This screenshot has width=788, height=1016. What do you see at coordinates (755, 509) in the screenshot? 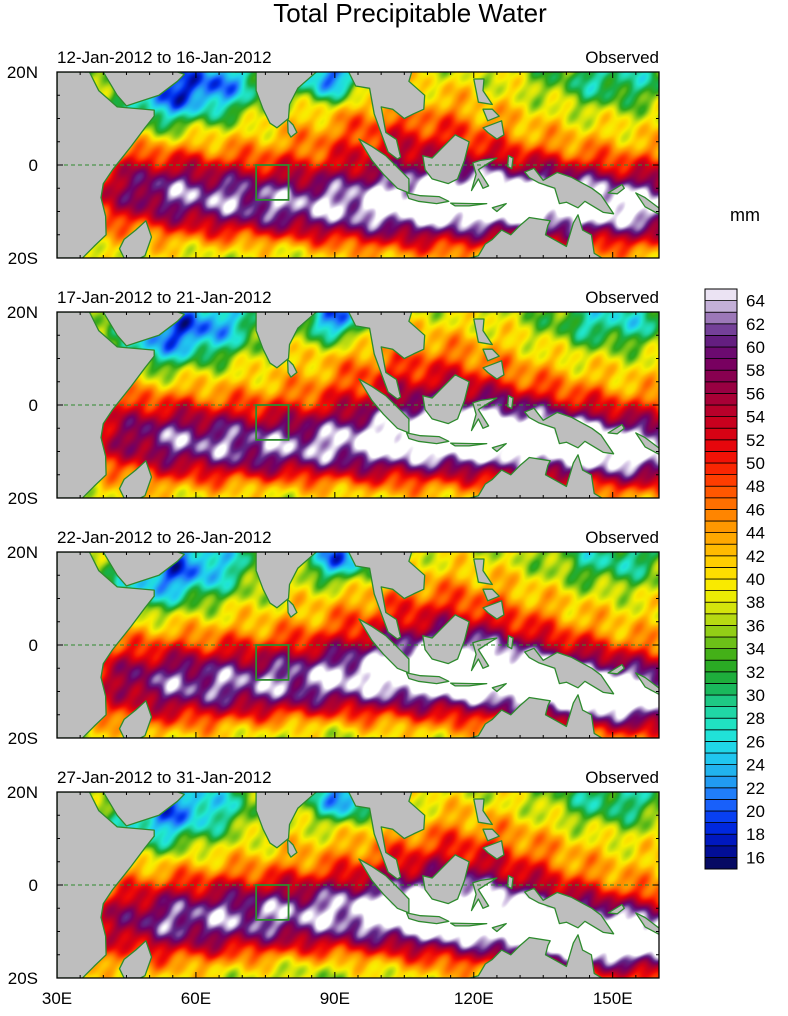
I see `colorbar-label: 46` at bounding box center [755, 509].